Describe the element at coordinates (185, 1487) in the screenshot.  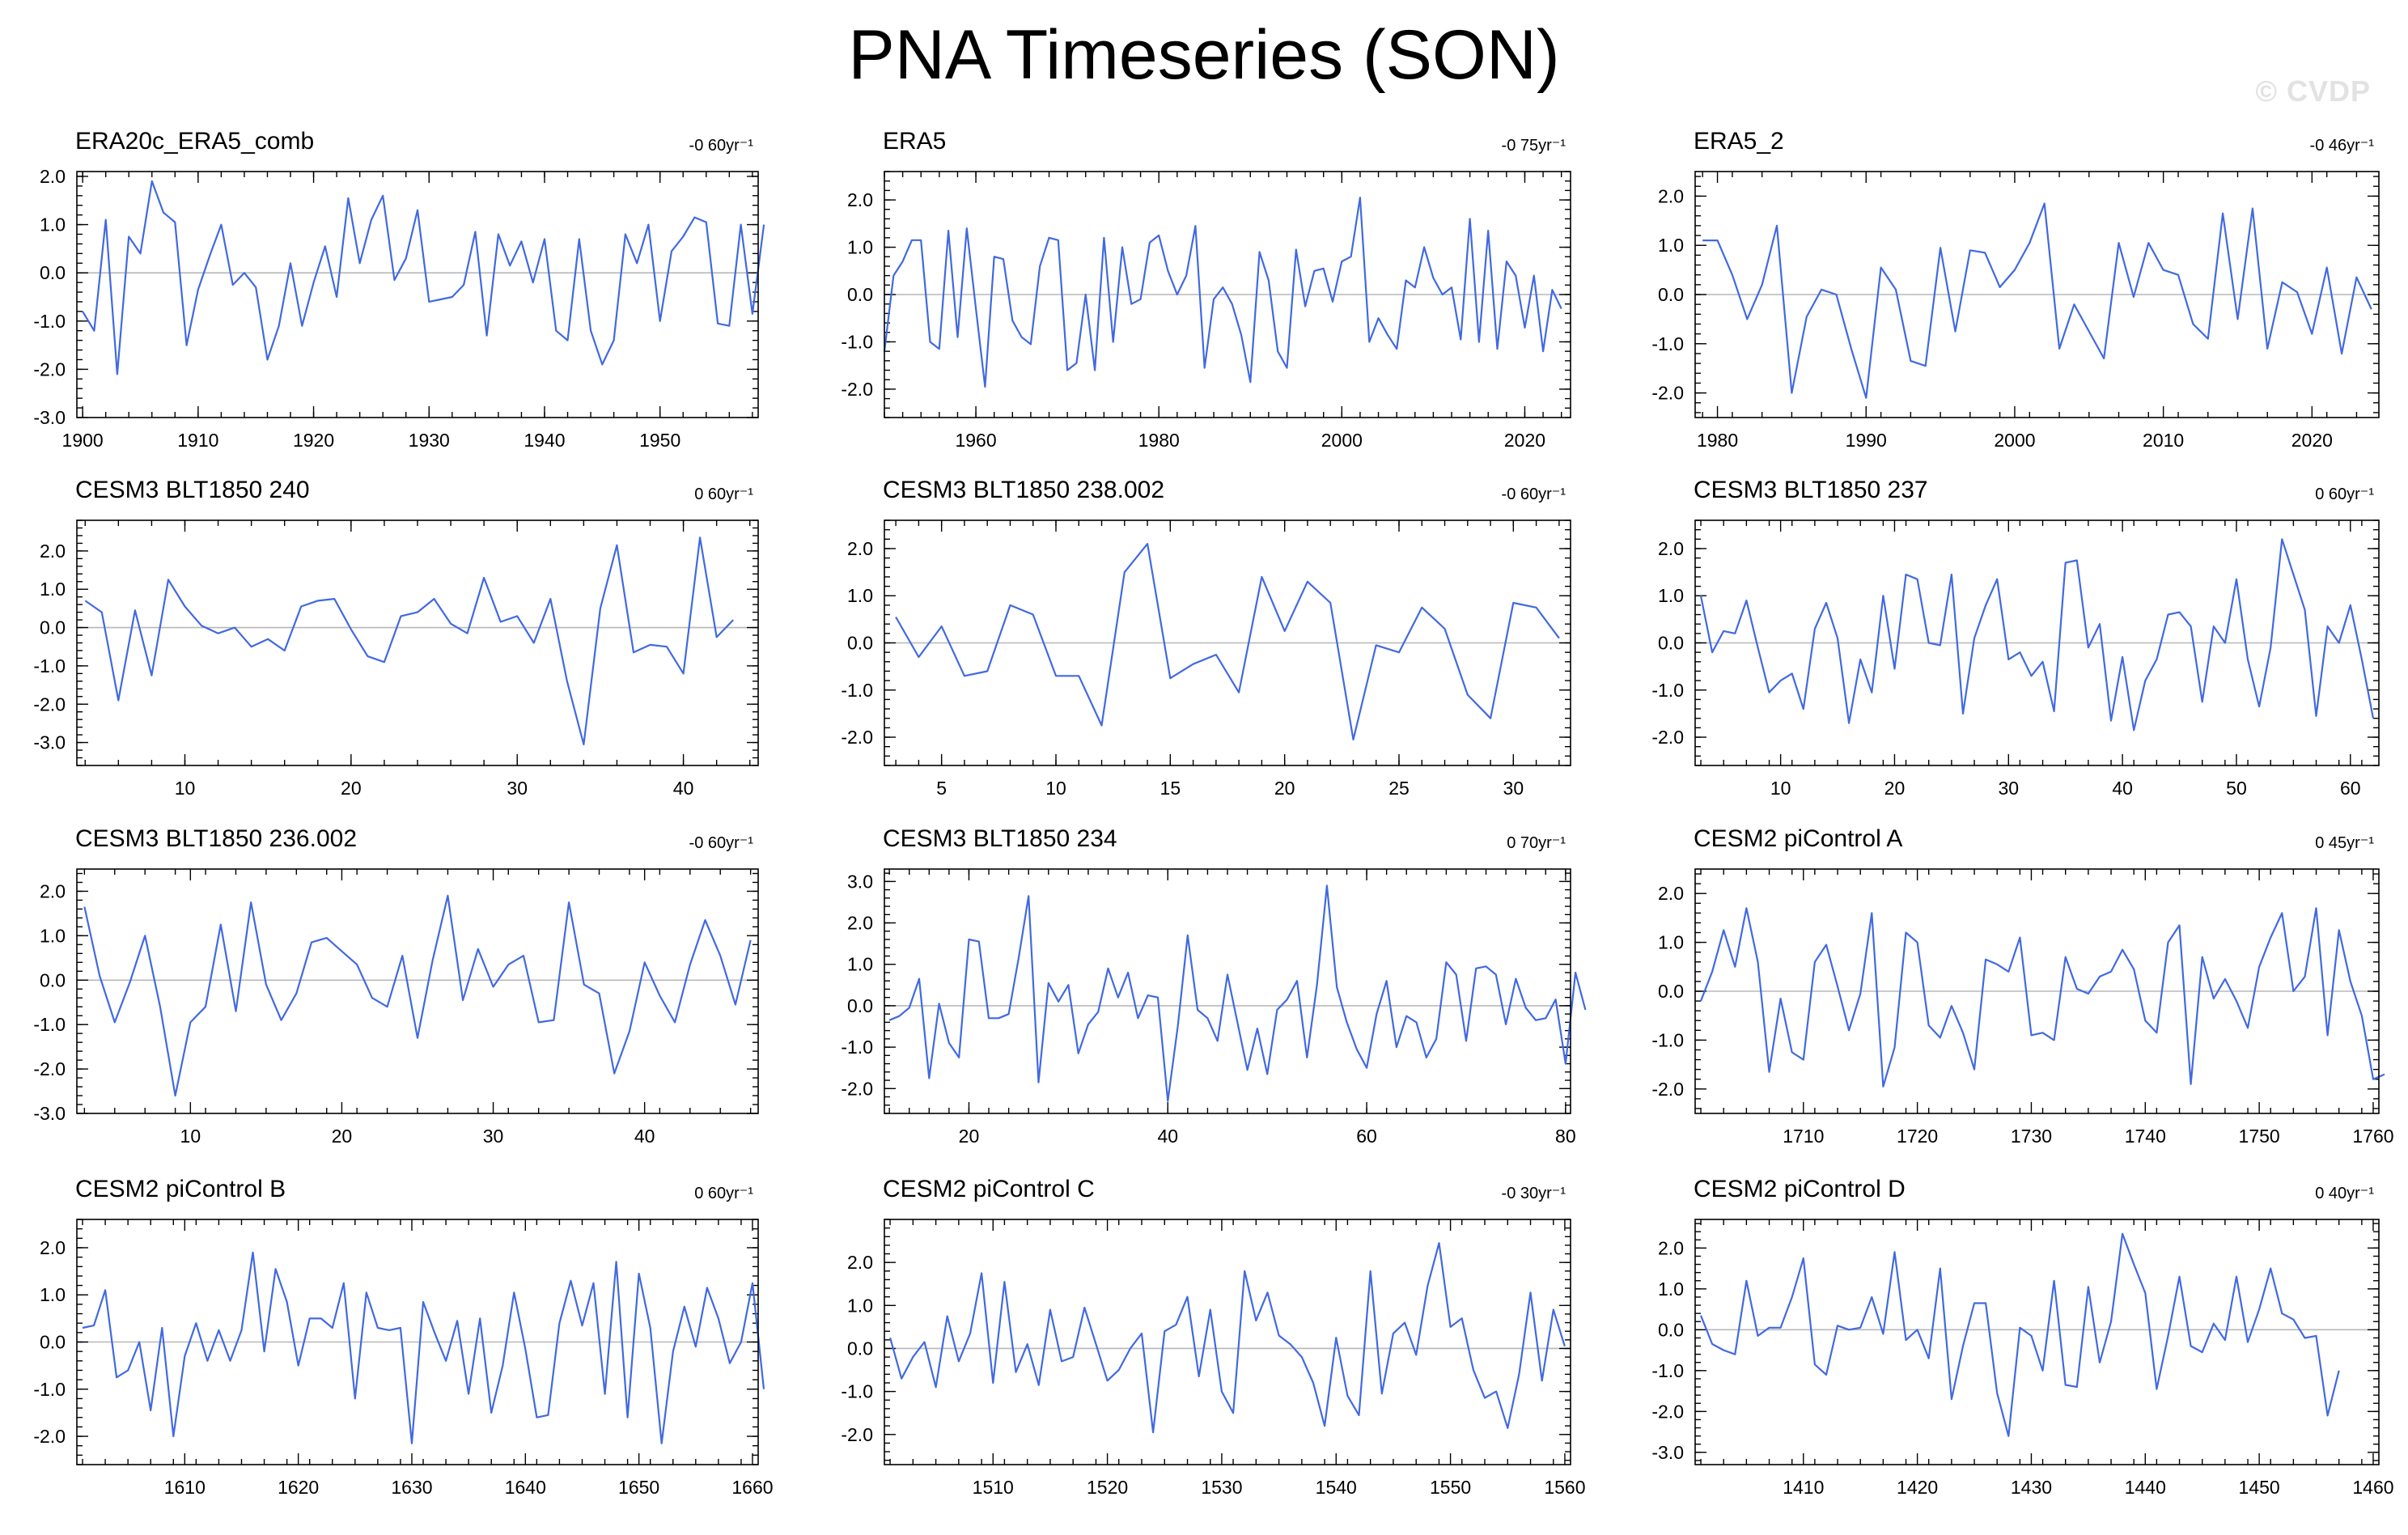
I see `x-tick-label: 1610` at that location.